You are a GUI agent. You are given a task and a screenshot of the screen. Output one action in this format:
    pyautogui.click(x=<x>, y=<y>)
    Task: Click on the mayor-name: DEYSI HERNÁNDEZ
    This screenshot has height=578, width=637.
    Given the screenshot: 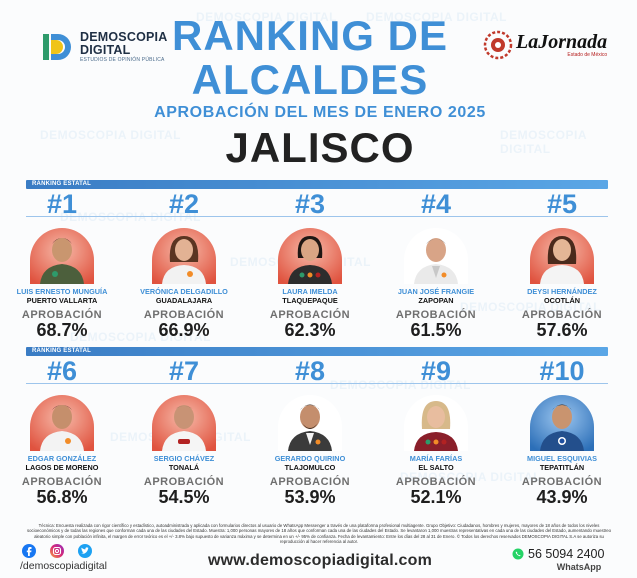 What is the action you would take?
    pyautogui.click(x=562, y=291)
    